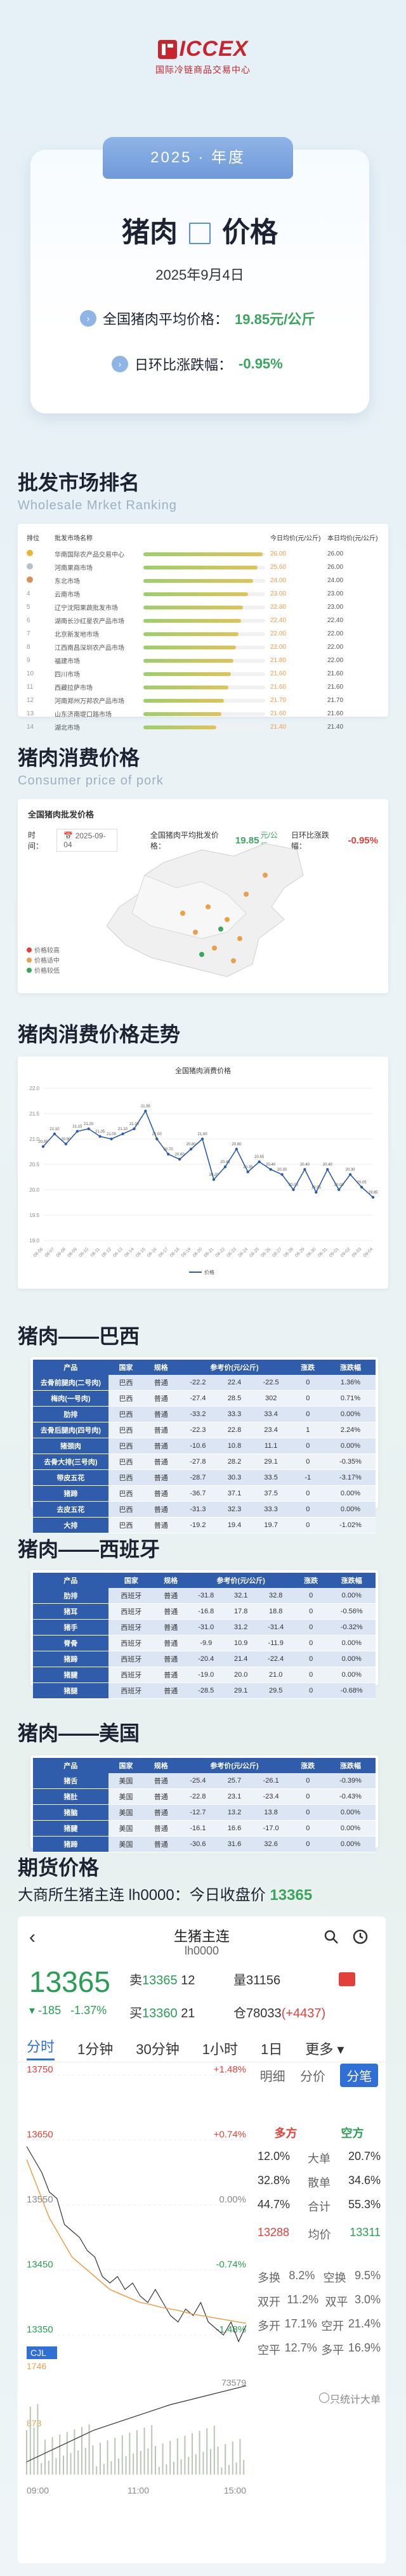  I want to click on rank-cell: 7, so click(29, 633).